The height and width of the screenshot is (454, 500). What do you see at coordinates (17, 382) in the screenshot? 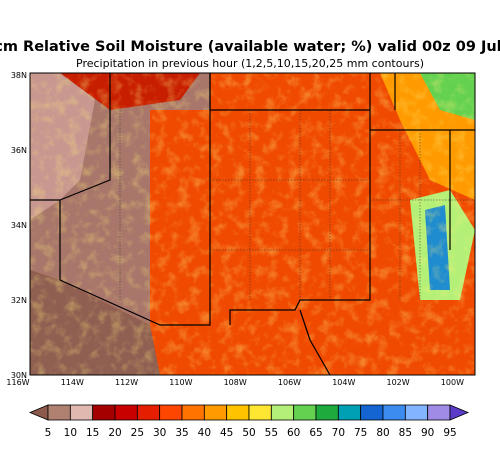
I see `lon-label: 116W` at bounding box center [17, 382].